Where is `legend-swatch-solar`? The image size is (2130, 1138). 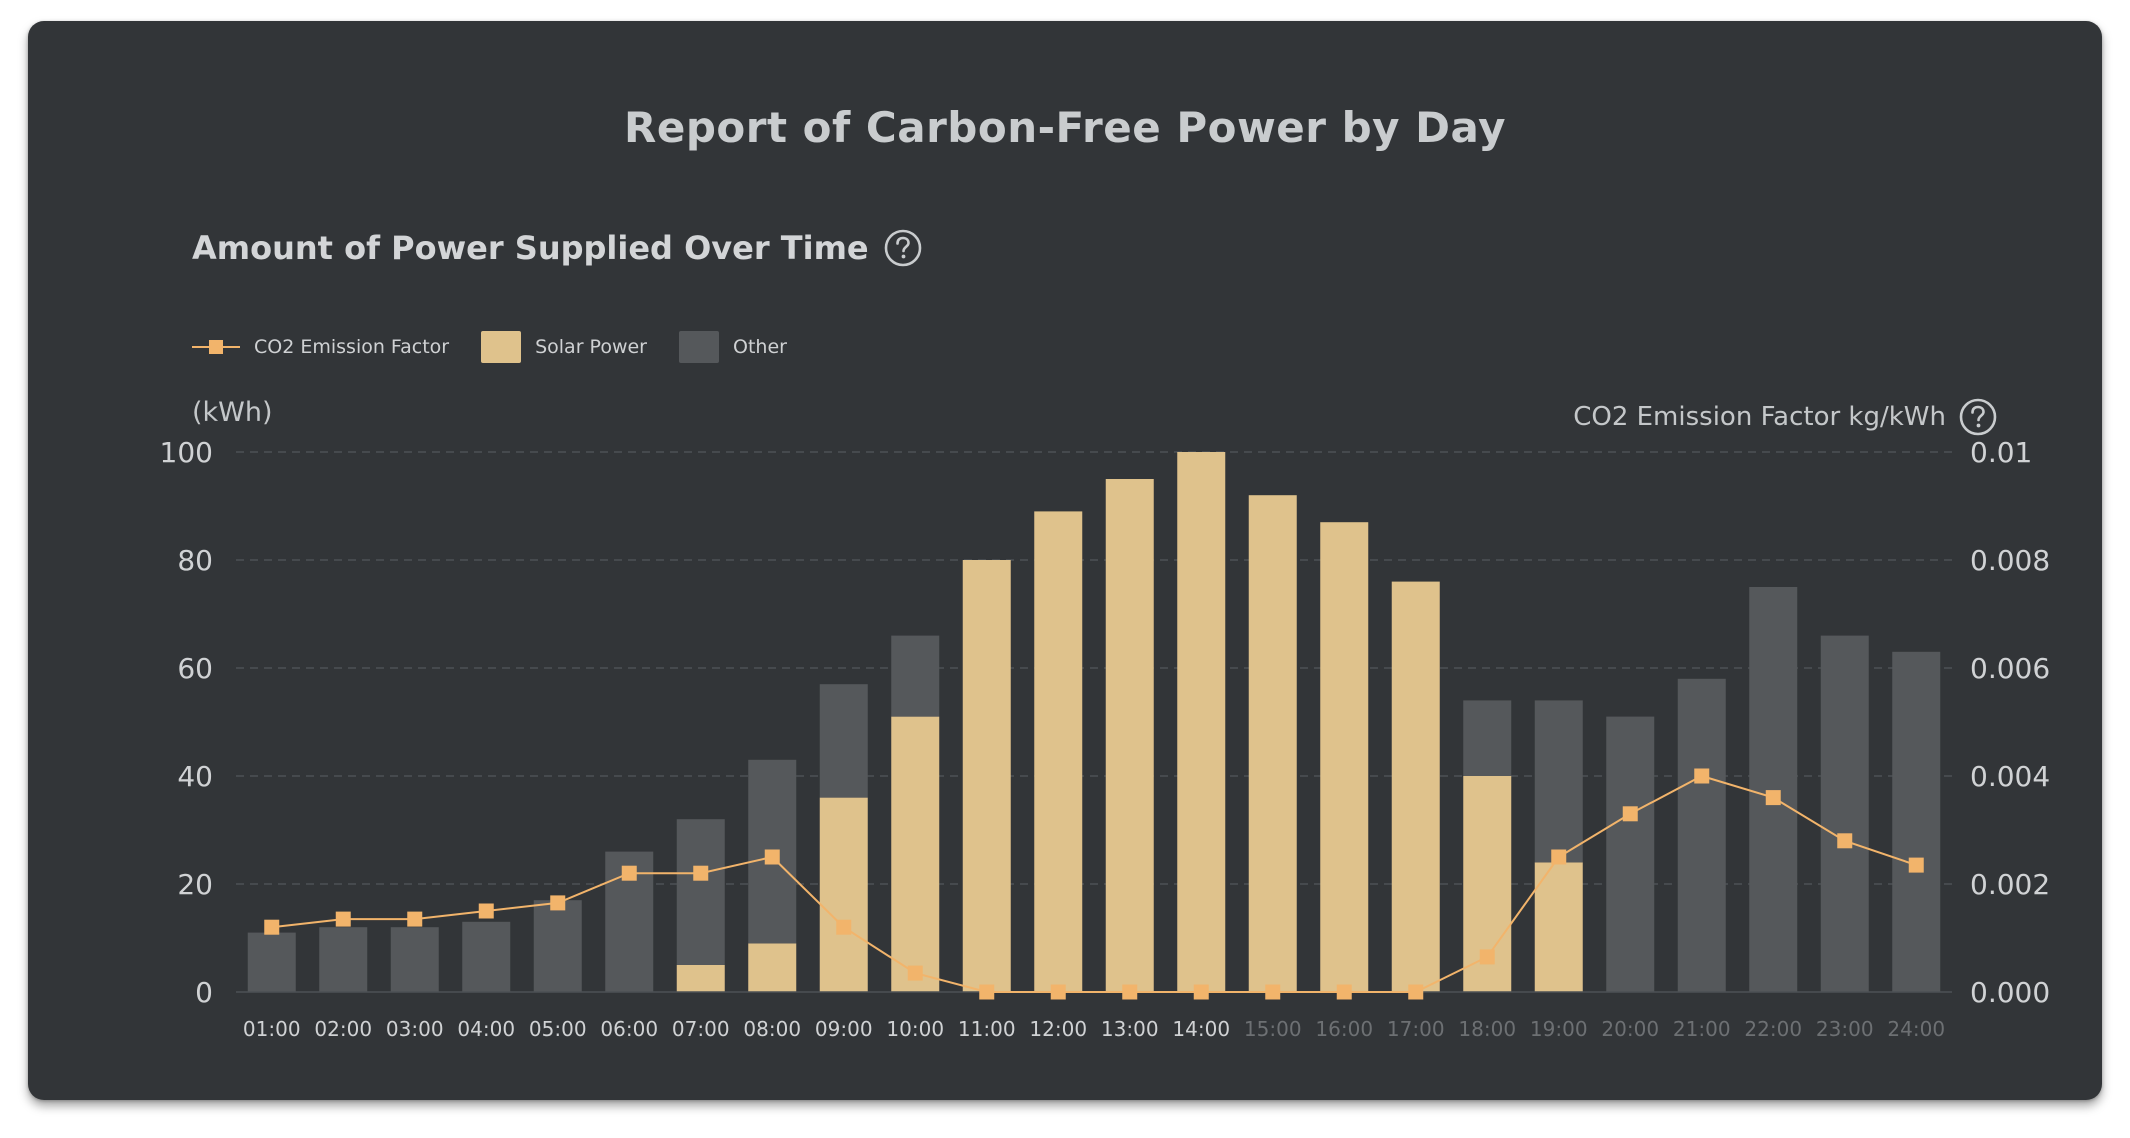
legend-swatch-solar is located at coordinates (501, 347).